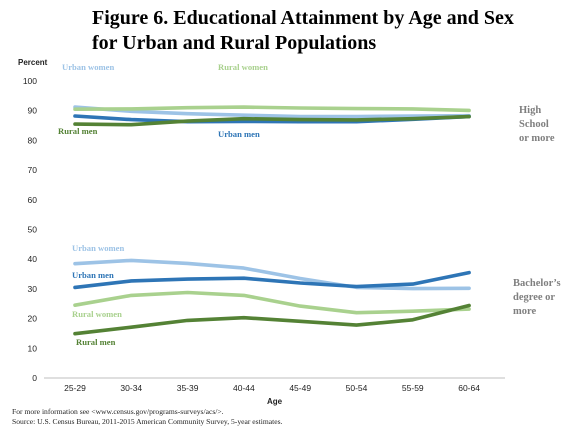 Image resolution: width=580 pixels, height=435 pixels. Describe the element at coordinates (33, 62) in the screenshot. I see `y-axis-title: Percent` at that location.